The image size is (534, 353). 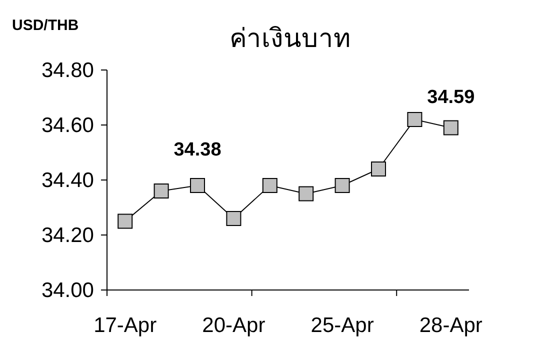 I want to click on data-label: 34.59, so click(x=451, y=97).